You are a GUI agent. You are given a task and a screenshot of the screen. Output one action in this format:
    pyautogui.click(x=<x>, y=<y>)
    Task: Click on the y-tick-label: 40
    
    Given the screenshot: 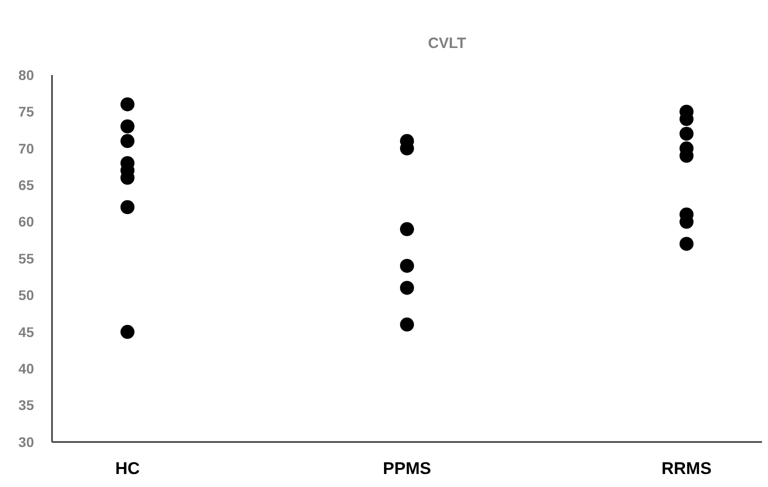 What is the action you would take?
    pyautogui.click(x=26, y=368)
    